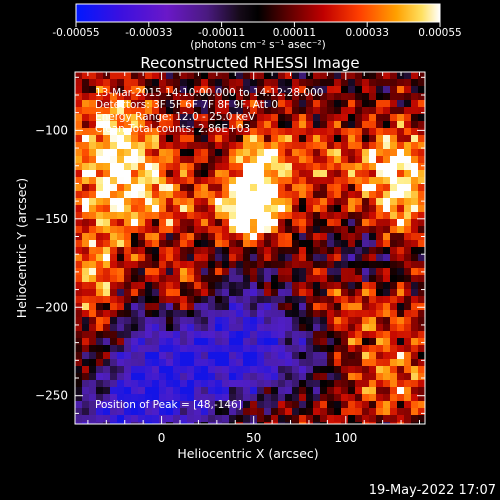 The width and height of the screenshot is (500, 500). Describe the element at coordinates (439, 33) in the screenshot. I see `colorbar-tick-label: 0.00055` at that location.